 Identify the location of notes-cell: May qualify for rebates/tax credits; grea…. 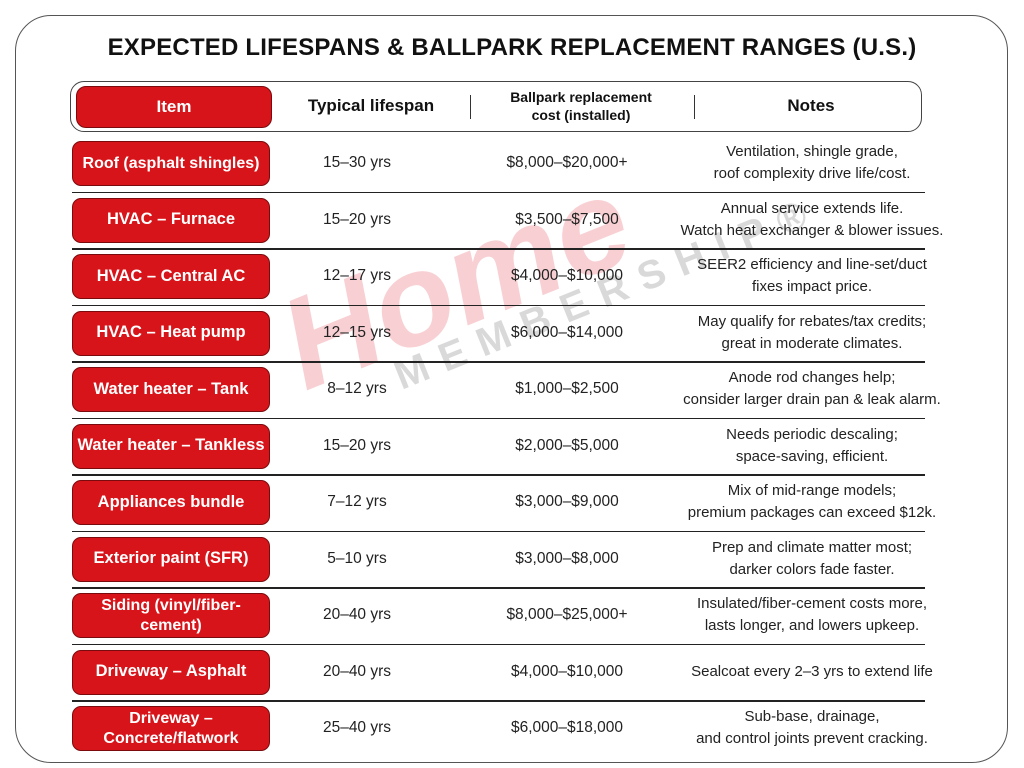
(812, 333).